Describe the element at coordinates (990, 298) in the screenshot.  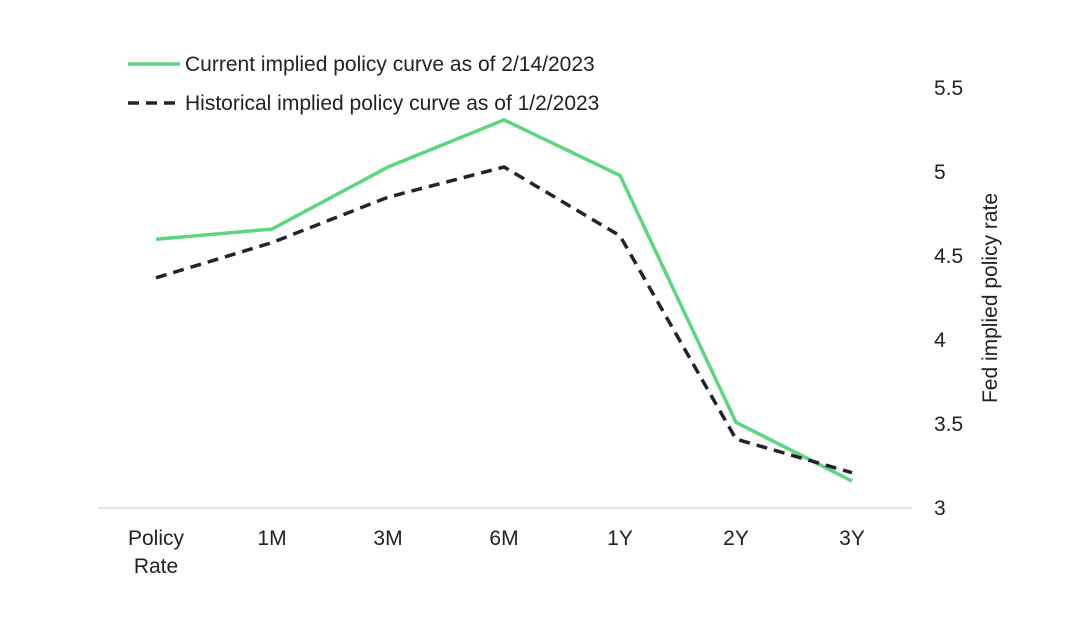
I see `y-axis-title: Fed implied policy rate` at that location.